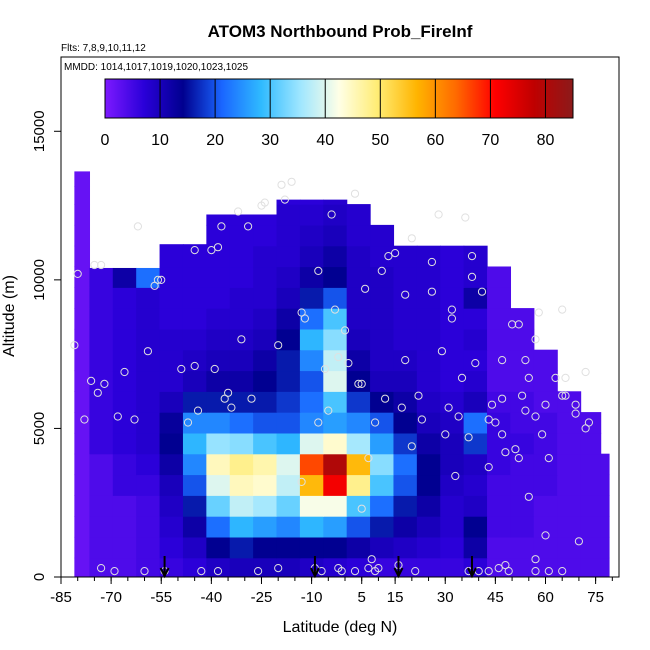  Describe the element at coordinates (339, 98) in the screenshot. I see `colorbar-gradient` at that location.